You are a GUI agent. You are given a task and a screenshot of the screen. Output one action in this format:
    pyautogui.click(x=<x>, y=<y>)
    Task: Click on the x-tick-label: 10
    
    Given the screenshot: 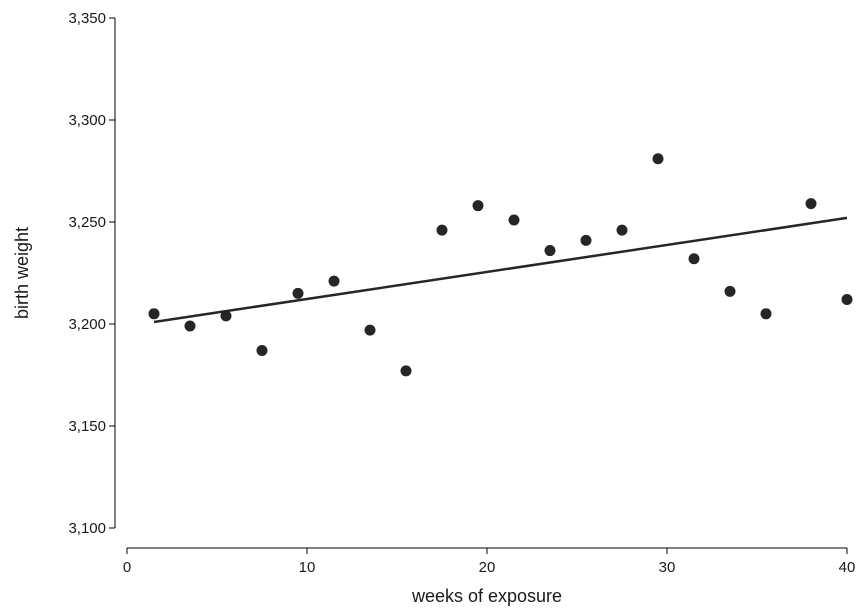 What is the action you would take?
    pyautogui.click(x=307, y=567)
    